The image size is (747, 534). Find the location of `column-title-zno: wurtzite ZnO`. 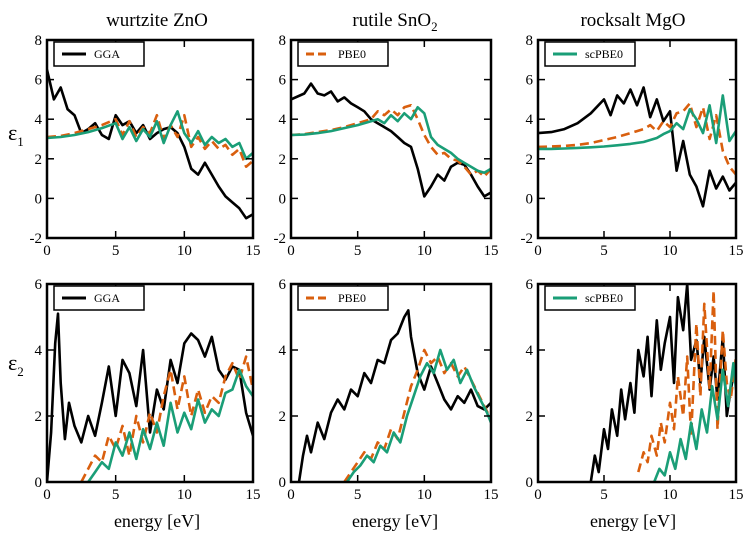

column-title-zno: wurtzite ZnO is located at coordinates (157, 20).